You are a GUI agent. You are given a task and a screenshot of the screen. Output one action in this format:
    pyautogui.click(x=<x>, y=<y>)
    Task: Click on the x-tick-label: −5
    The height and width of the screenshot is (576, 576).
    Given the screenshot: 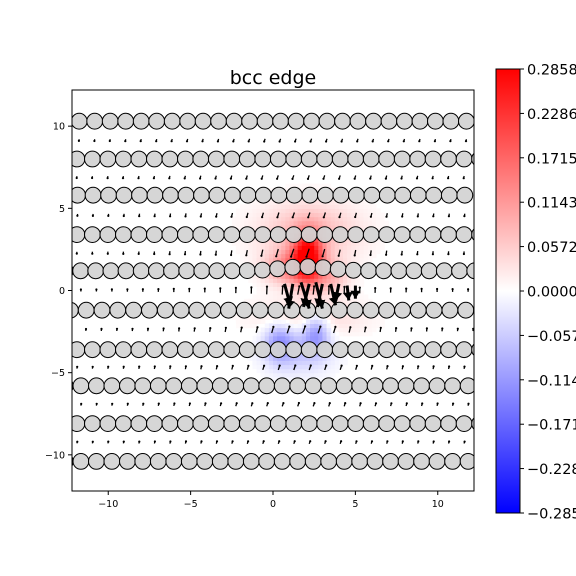 What is the action you would take?
    pyautogui.click(x=191, y=504)
    